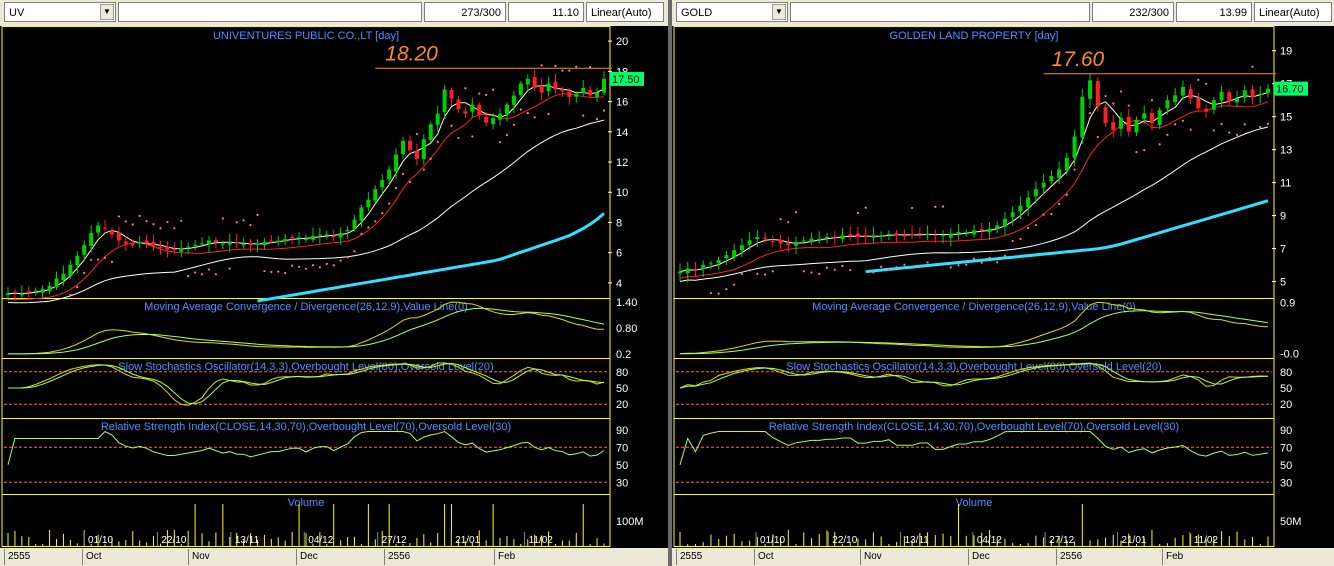  Describe the element at coordinates (732, 12) in the screenshot. I see `symbol-select: GOLD ▼` at that location.